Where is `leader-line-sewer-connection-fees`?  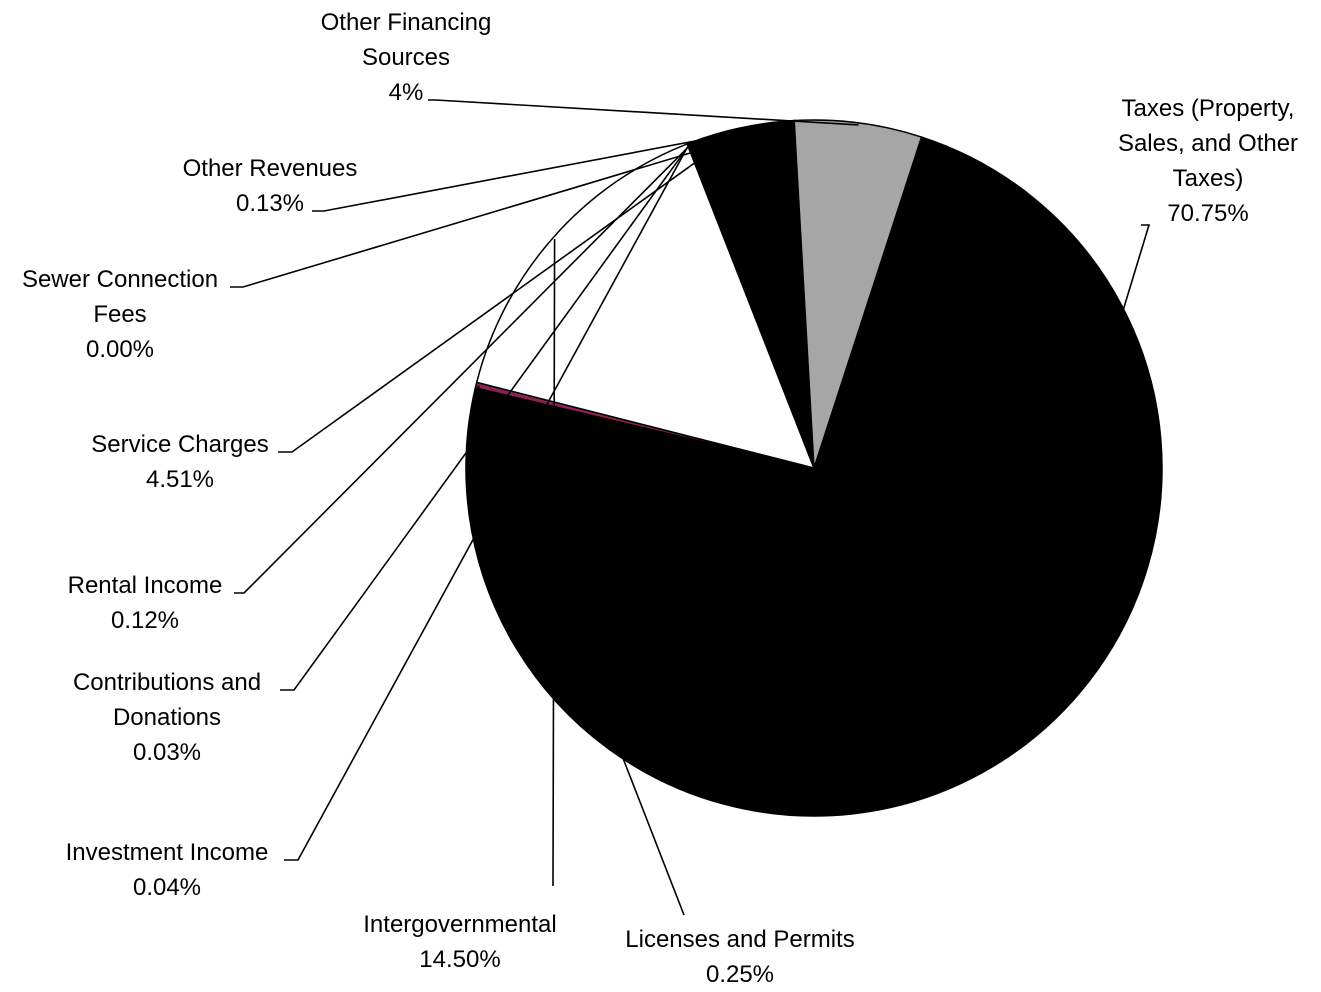
leader-line-sewer-connection-fees is located at coordinates (511, 204).